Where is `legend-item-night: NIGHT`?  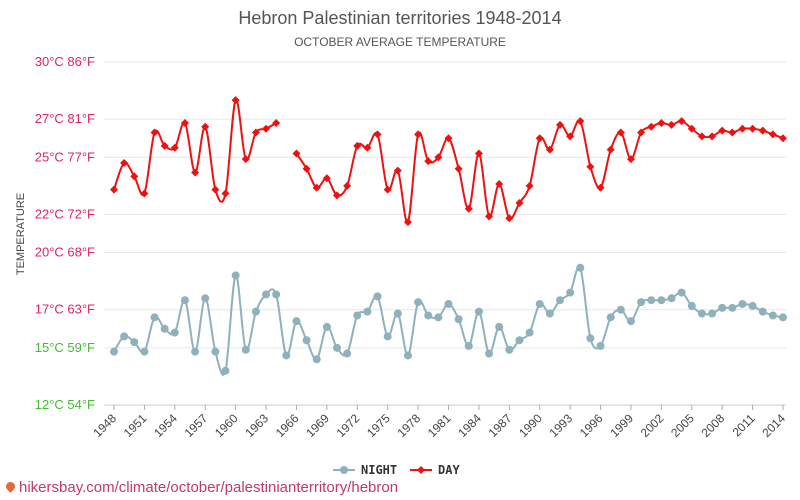
legend-item-night: NIGHT is located at coordinates (365, 470).